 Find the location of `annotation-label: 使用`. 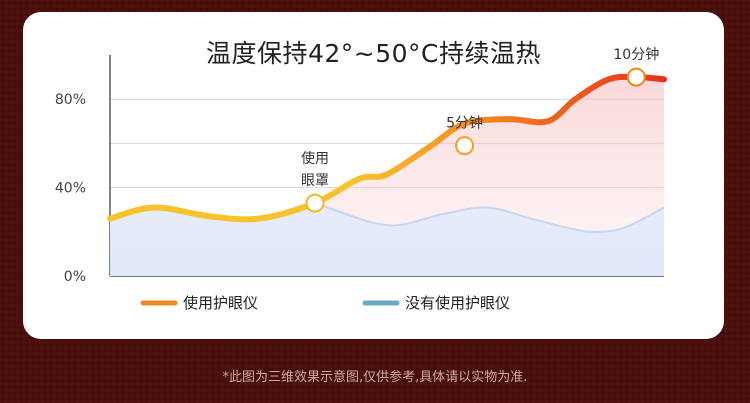

annotation-label: 使用 is located at coordinates (315, 158).